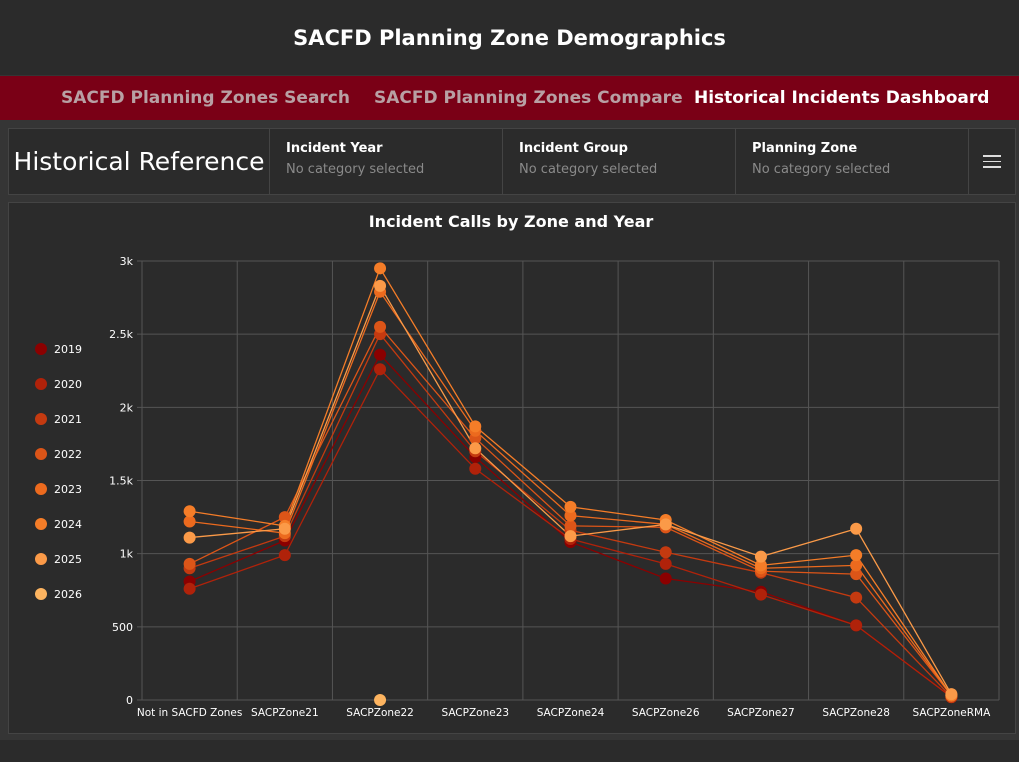 This screenshot has width=1019, height=762. What do you see at coordinates (475, 713) in the screenshot?
I see `x-tick-label: SACPZone23` at bounding box center [475, 713].